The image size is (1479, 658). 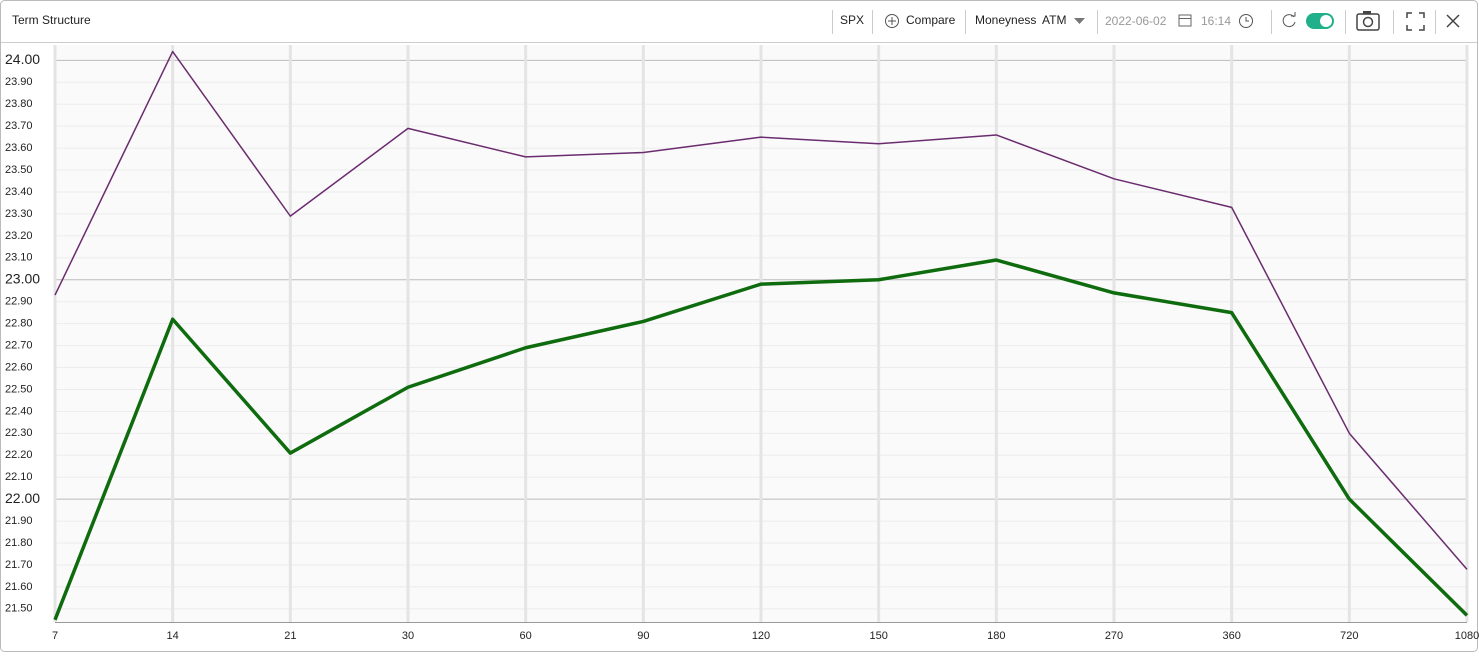 What do you see at coordinates (761, 636) in the screenshot?
I see `x-tick-label: 120` at bounding box center [761, 636].